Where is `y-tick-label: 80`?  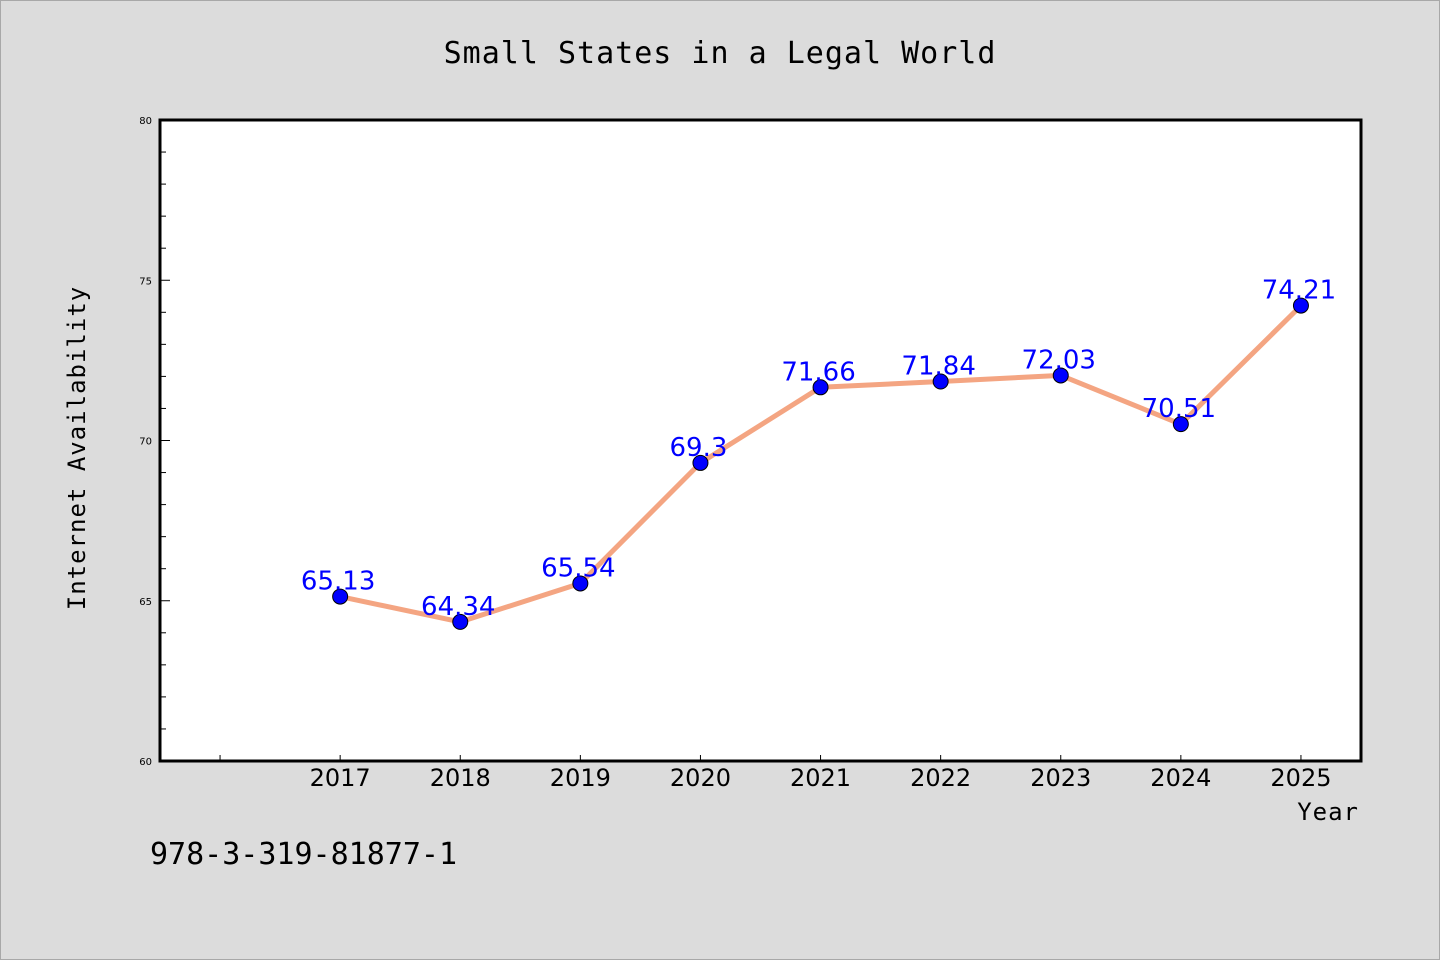
y-tick-label: 80 is located at coordinates (145, 121).